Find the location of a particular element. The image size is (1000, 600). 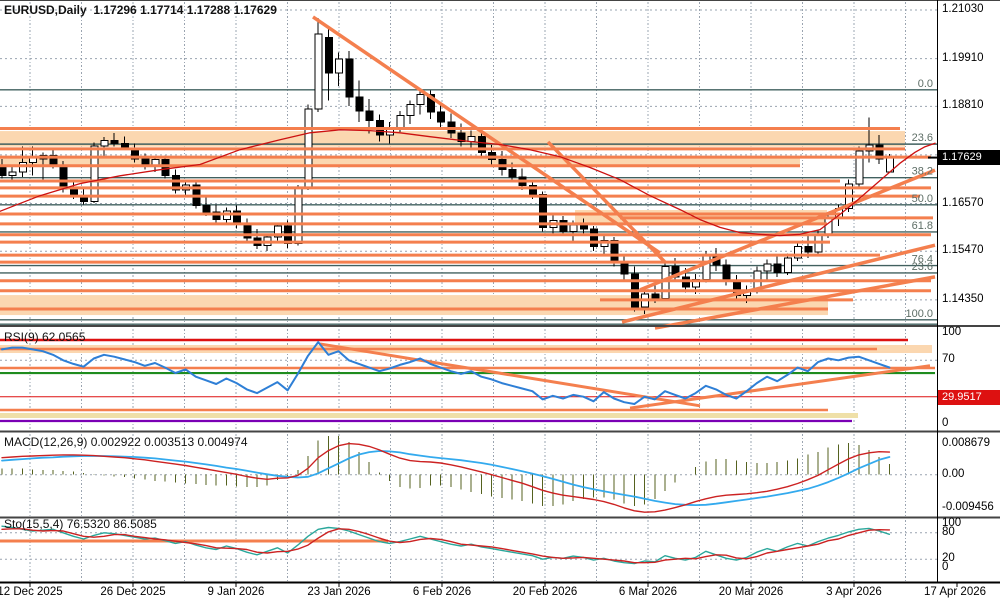

date-axis-label: 6 Feb 2026 is located at coordinates (442, 592).